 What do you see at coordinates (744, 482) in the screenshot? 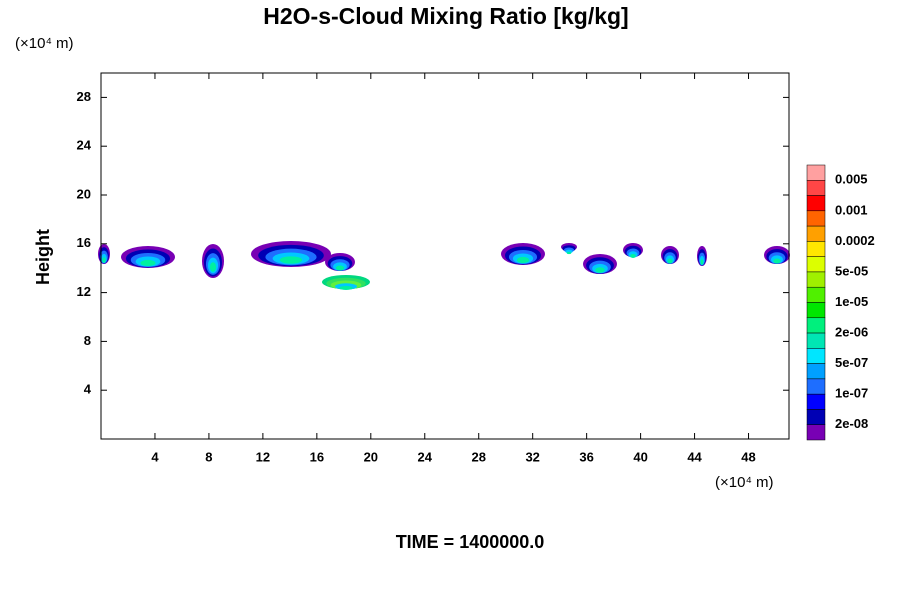
I see `x-unit: (×10⁴ m)` at bounding box center [744, 482].